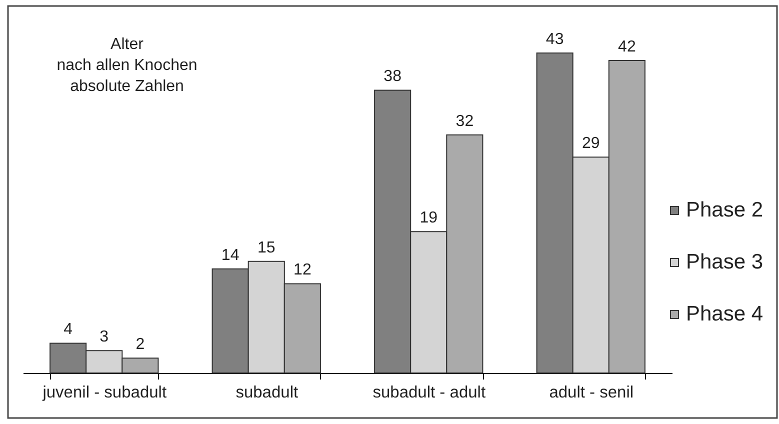  Describe the element at coordinates (303, 270) in the screenshot. I see `data-label: 12` at that location.